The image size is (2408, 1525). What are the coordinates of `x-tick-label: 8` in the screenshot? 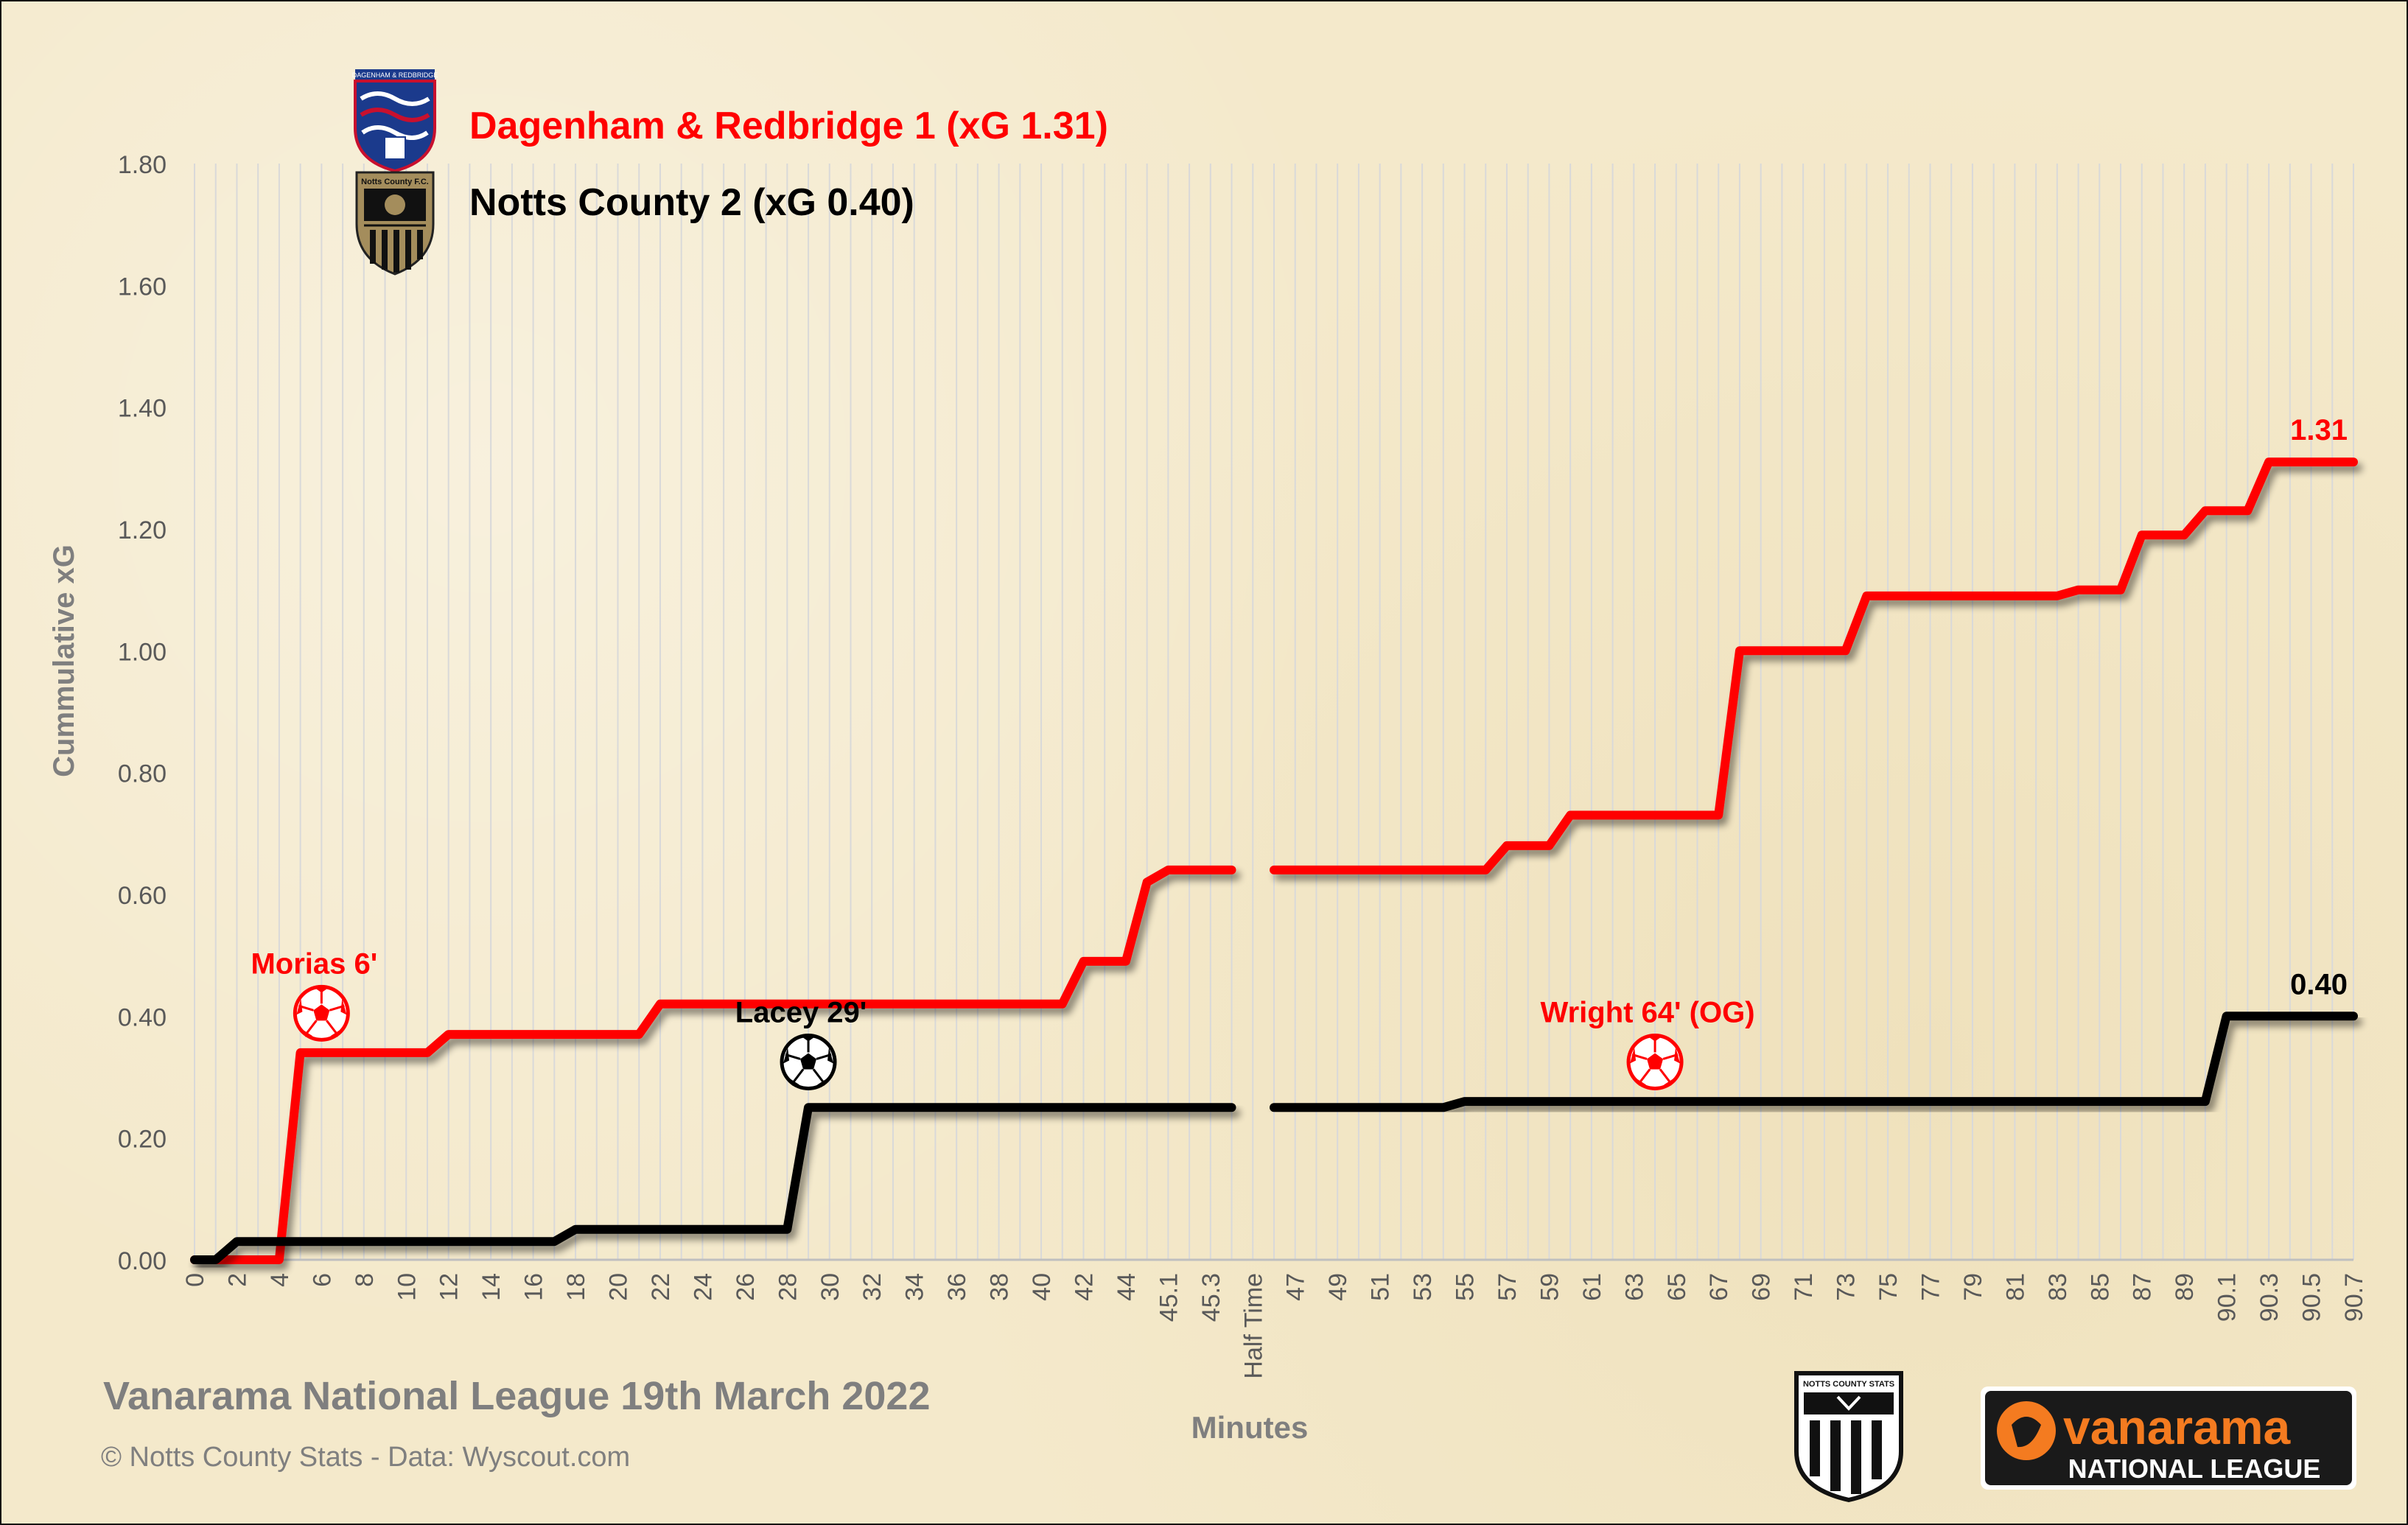 It's located at (365, 1280).